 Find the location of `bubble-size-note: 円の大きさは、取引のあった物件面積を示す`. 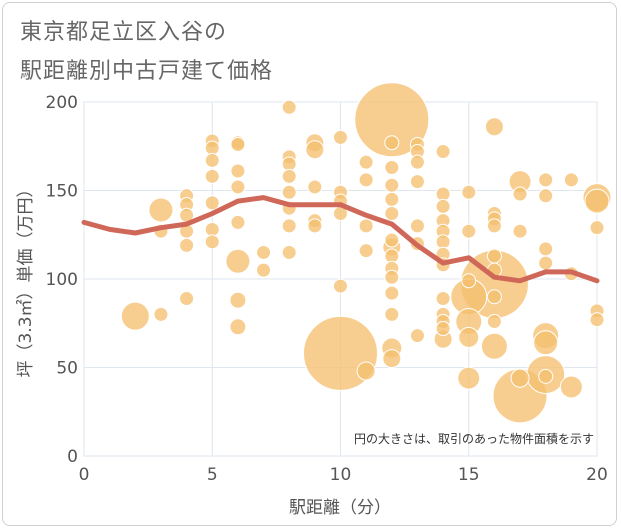

bubble-size-note: 円の大きさは、取引のあった物件面積を示す is located at coordinates (474, 438).